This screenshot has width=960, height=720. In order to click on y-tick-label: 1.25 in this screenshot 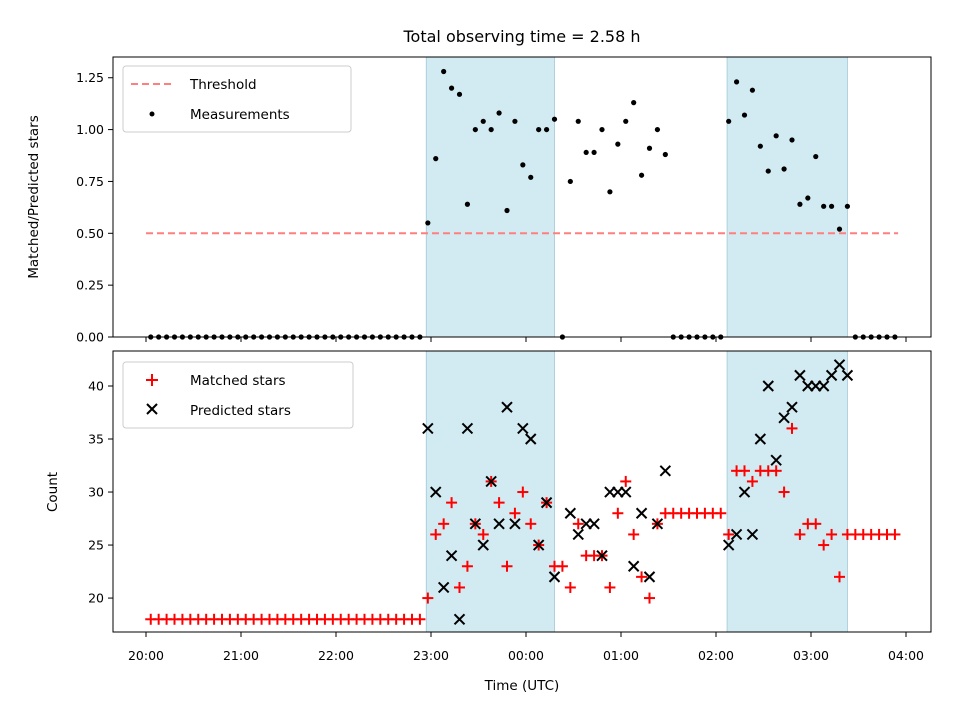, I will do `click(90, 77)`.